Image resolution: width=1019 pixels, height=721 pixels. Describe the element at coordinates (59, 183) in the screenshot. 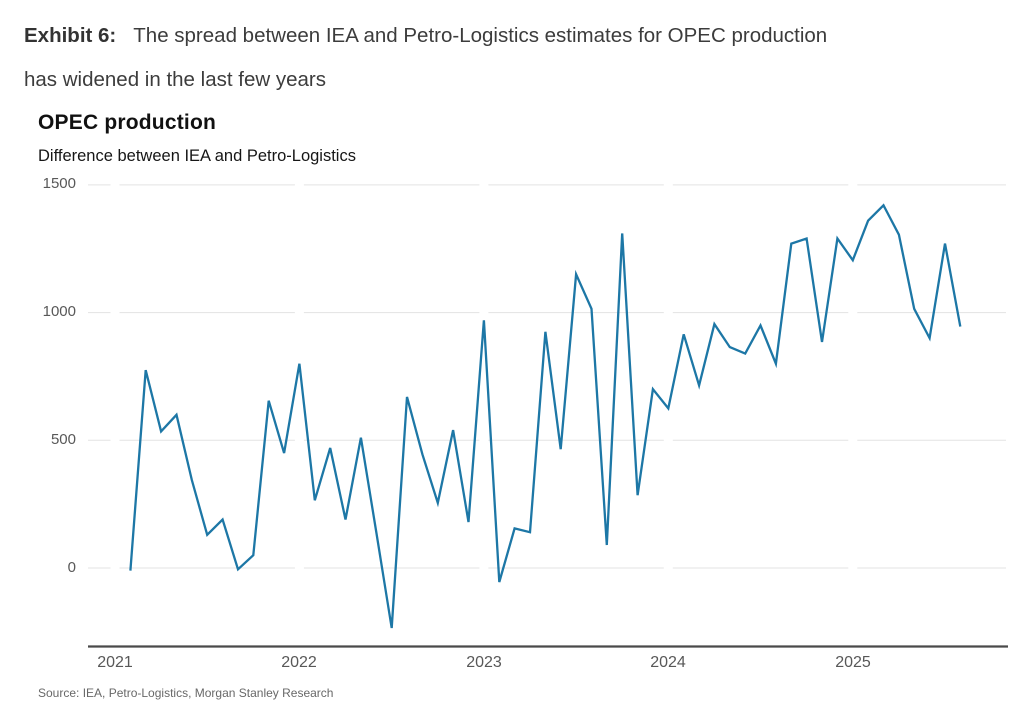

I see `y-axis-tick-label: 1500` at that location.